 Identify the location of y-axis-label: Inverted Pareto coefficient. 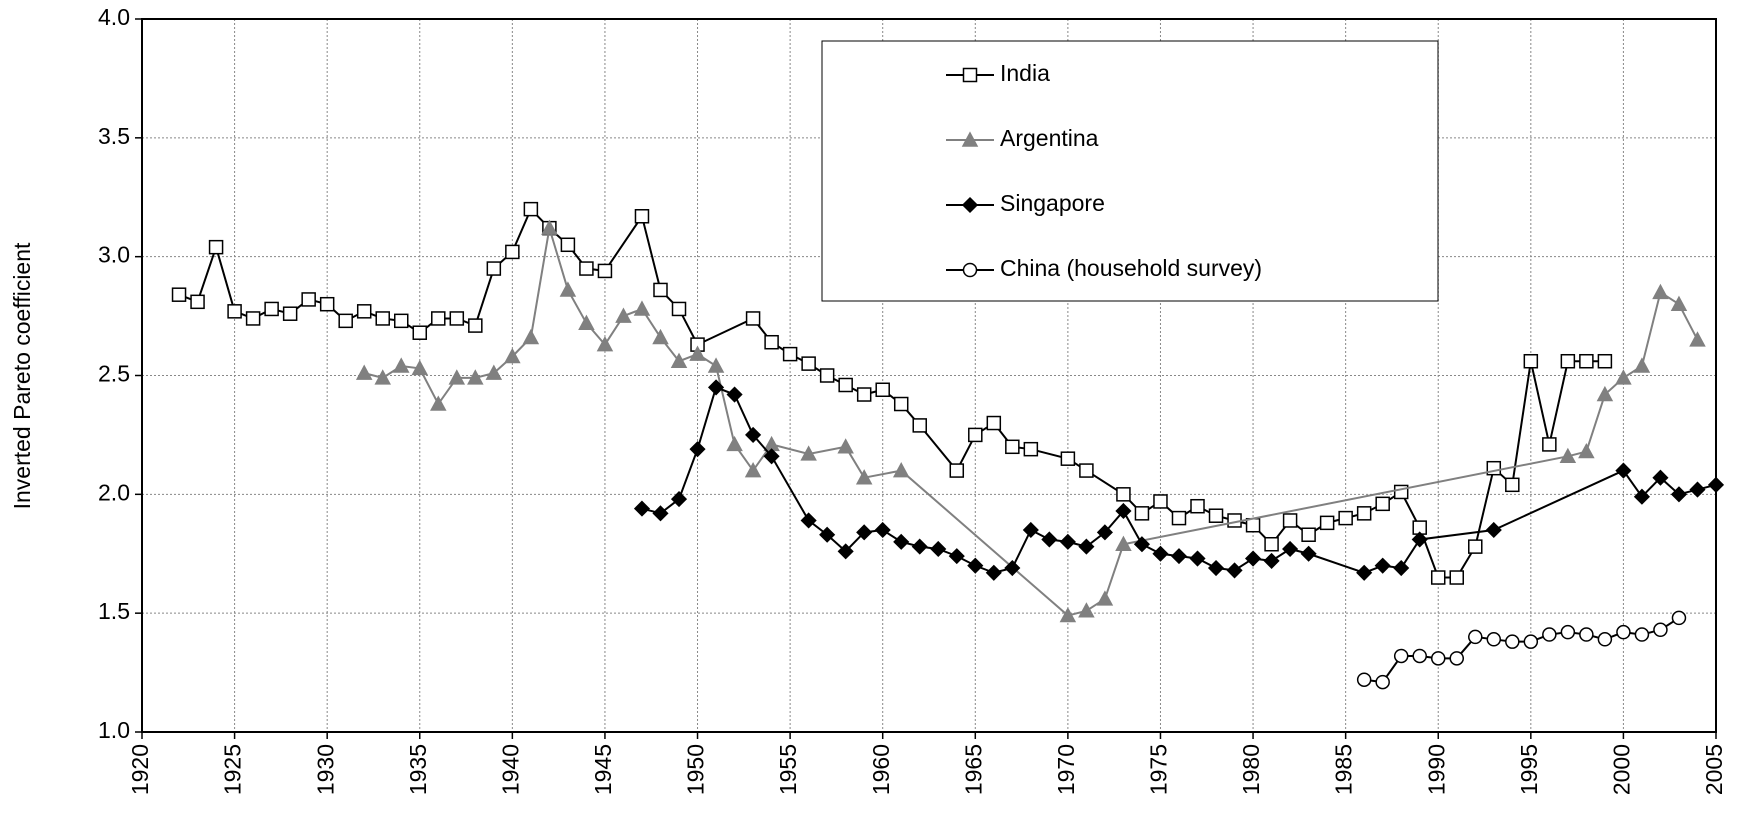
(22, 375).